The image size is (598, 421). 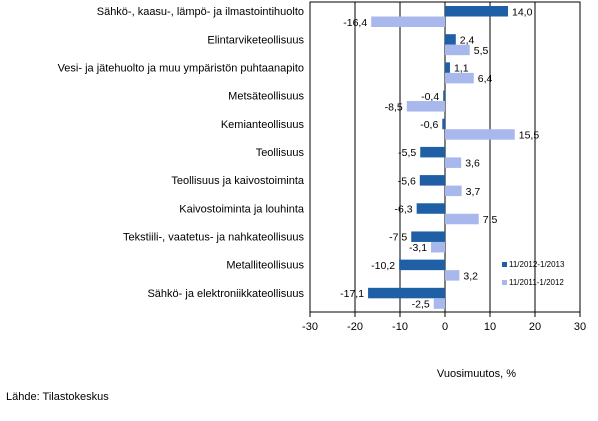 What do you see at coordinates (445, 327) in the screenshot?
I see `x-tick-label: 0` at bounding box center [445, 327].